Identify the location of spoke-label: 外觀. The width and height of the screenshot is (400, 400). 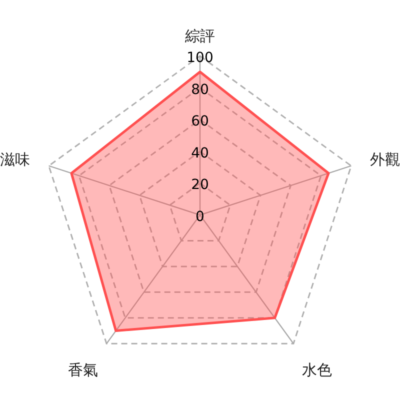
(385, 159).